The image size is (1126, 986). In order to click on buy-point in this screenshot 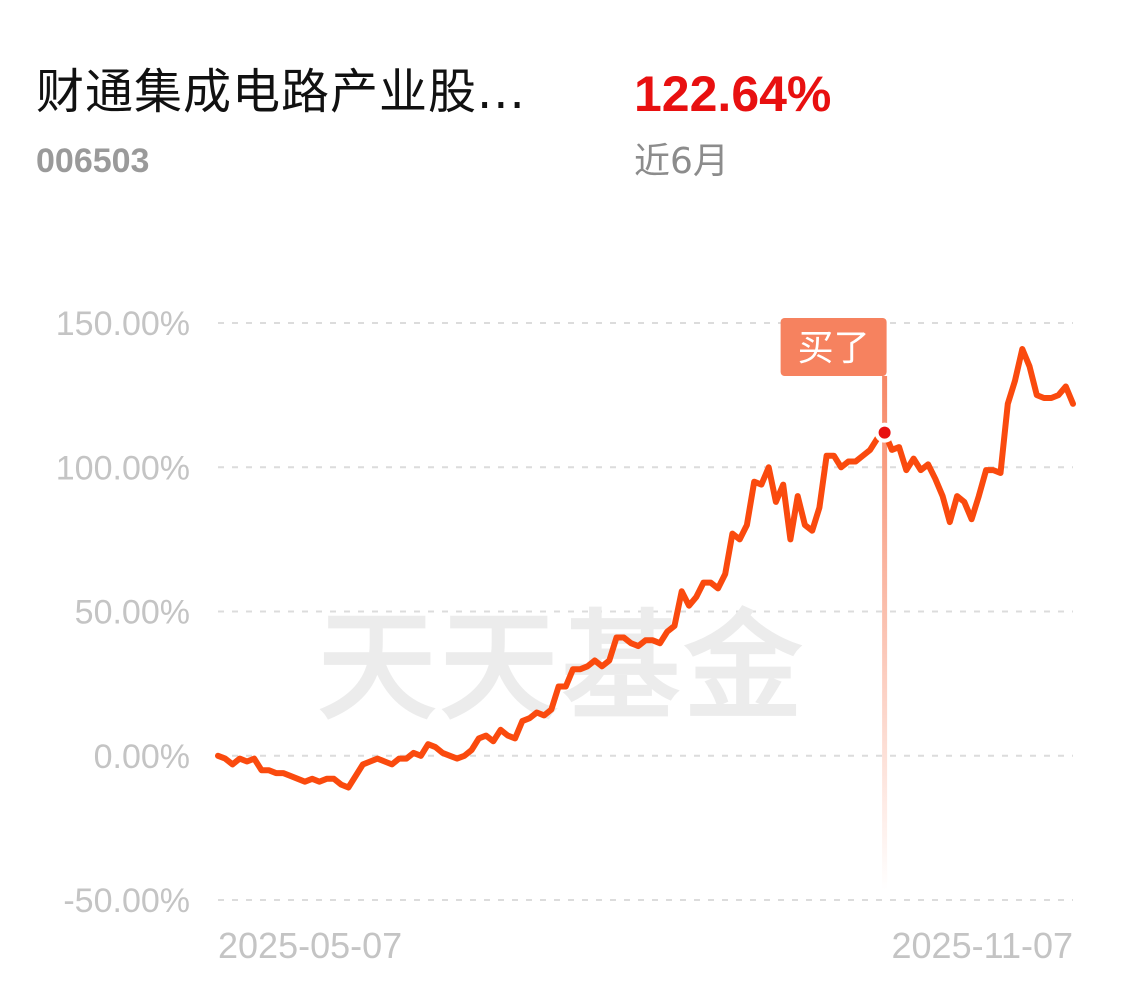, I will do `click(884, 432)`.